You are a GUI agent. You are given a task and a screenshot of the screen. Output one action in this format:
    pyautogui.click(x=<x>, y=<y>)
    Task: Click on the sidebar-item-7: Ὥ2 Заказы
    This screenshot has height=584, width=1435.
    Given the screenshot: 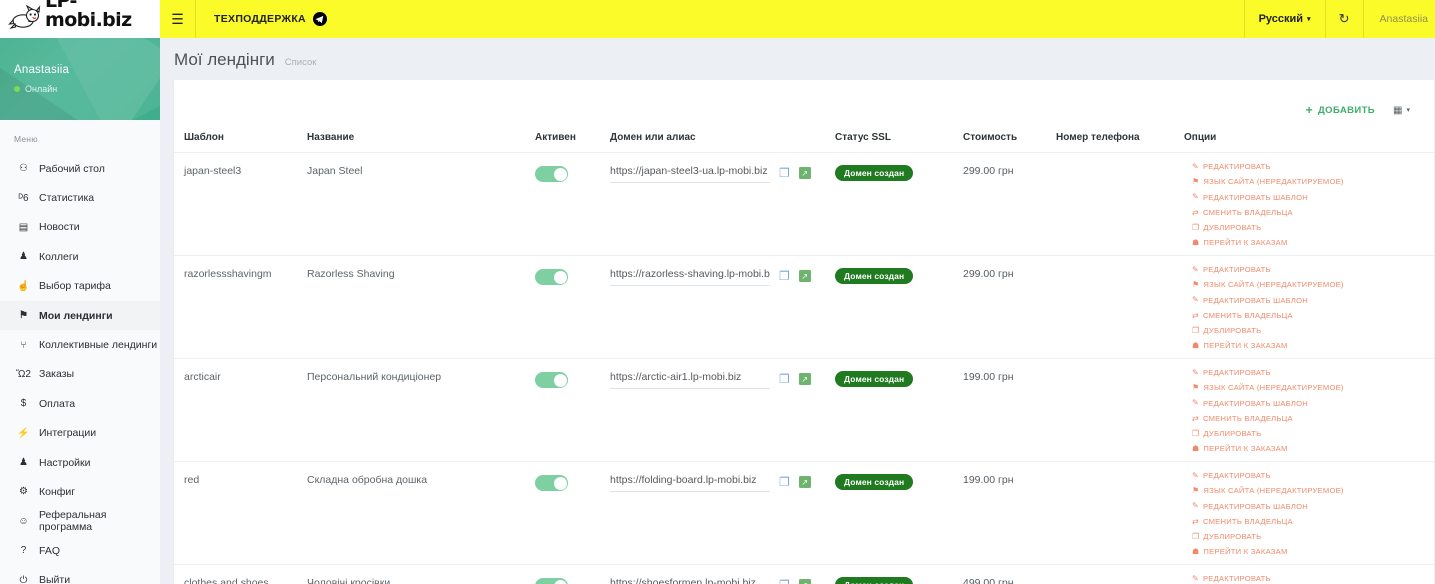 What is the action you would take?
    pyautogui.click(x=80, y=374)
    